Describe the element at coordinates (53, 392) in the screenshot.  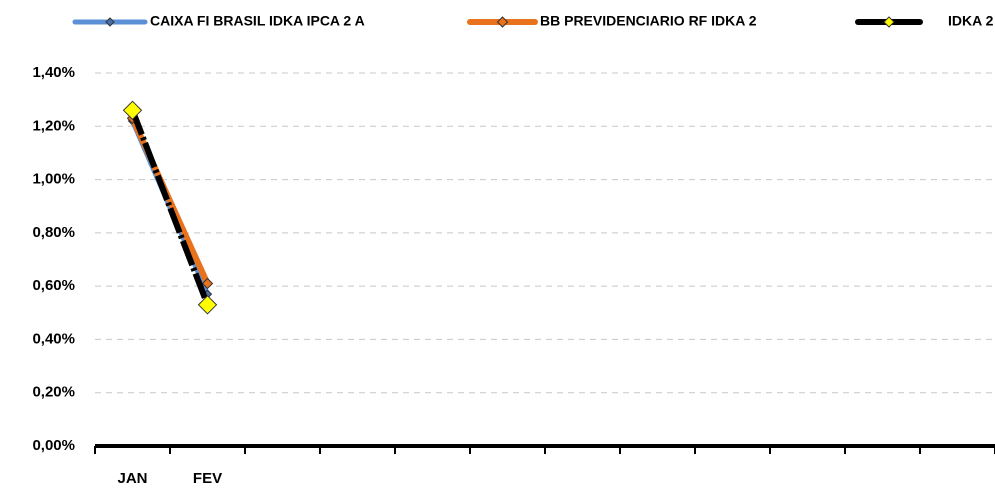
I see `y-tick-label: 0,20%` at that location.